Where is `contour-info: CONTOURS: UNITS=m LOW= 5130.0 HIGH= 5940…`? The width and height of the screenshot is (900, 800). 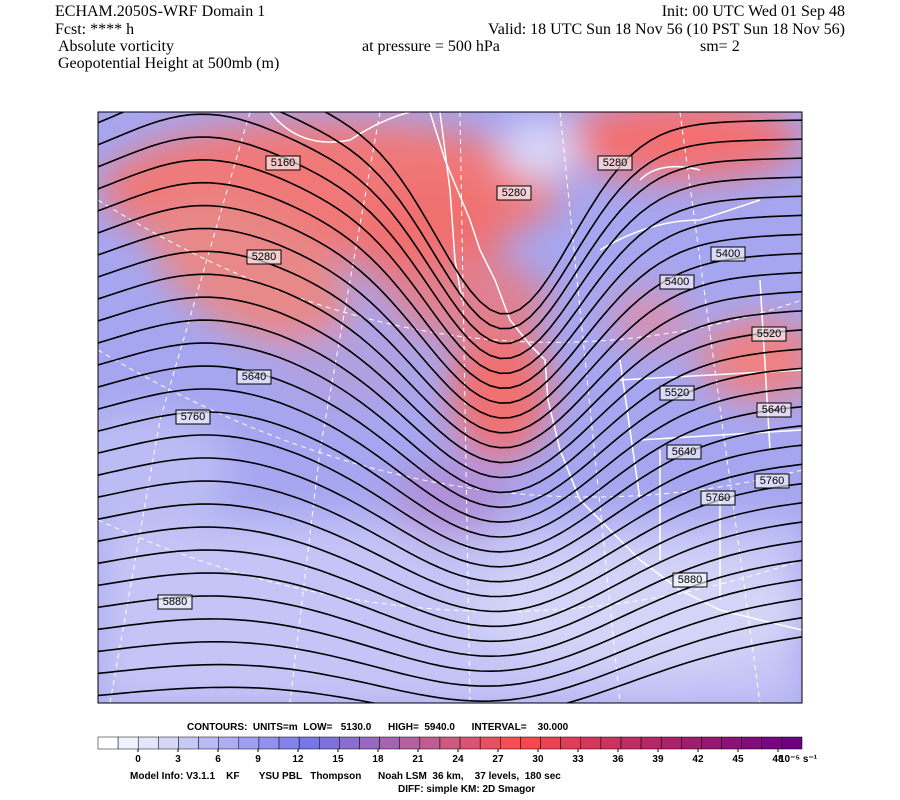
contour-info: CONTOURS: UNITS=m LOW= 5130.0 HIGH= 5940… is located at coordinates (378, 727).